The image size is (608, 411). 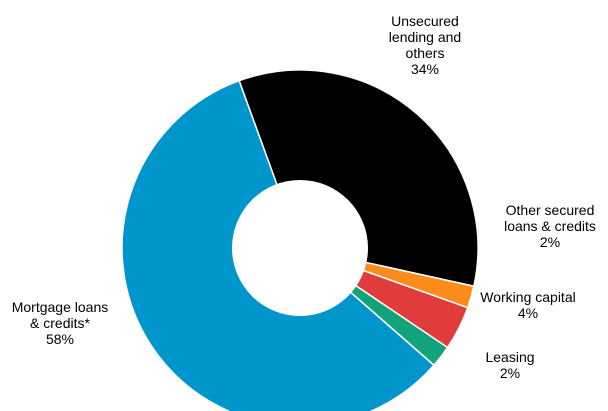 What do you see at coordinates (300, 248) in the screenshot?
I see `donut-hole` at bounding box center [300, 248].